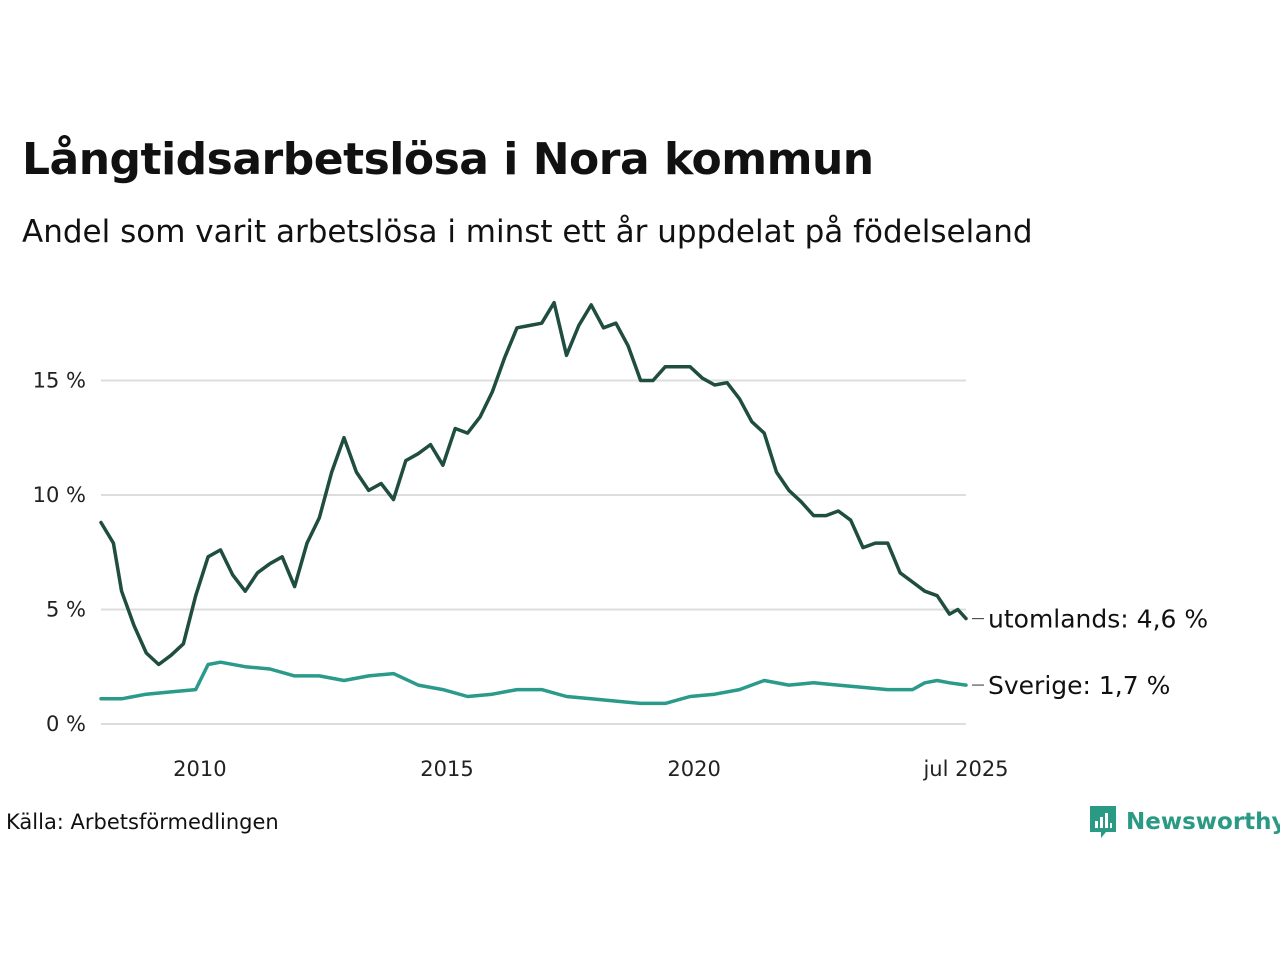  I want to click on series-end-label-utomlands: utomlands: 4,6 %, so click(1098, 619).